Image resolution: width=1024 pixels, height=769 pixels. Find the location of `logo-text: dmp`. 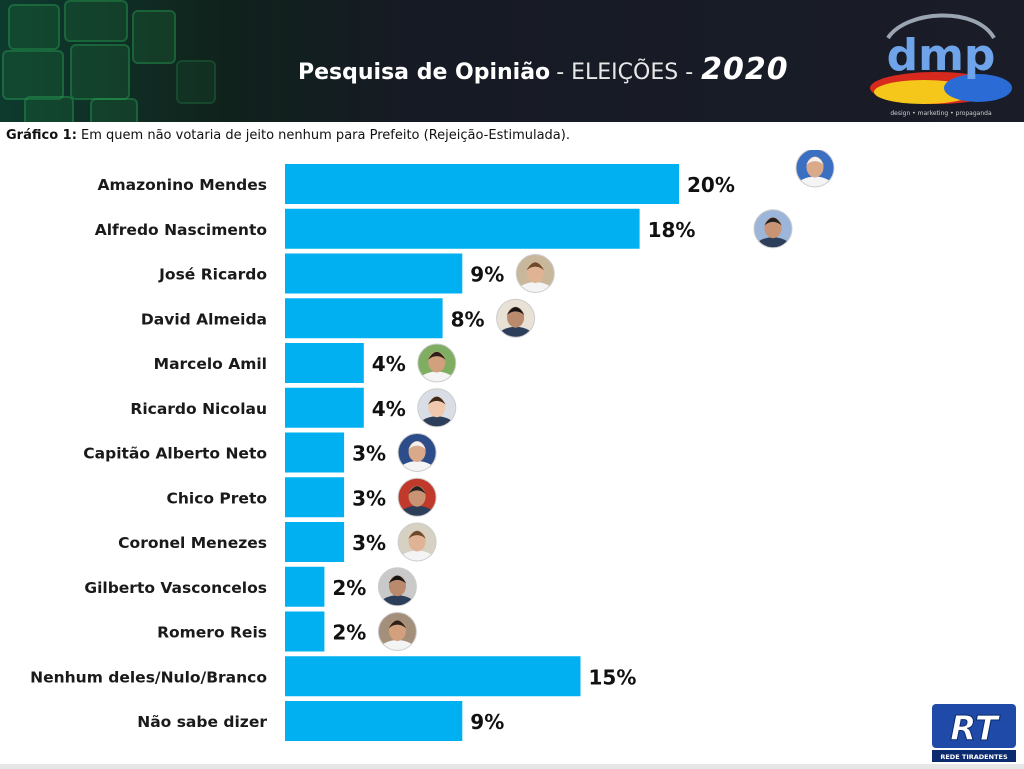

logo-text: dmp is located at coordinates (941, 55).